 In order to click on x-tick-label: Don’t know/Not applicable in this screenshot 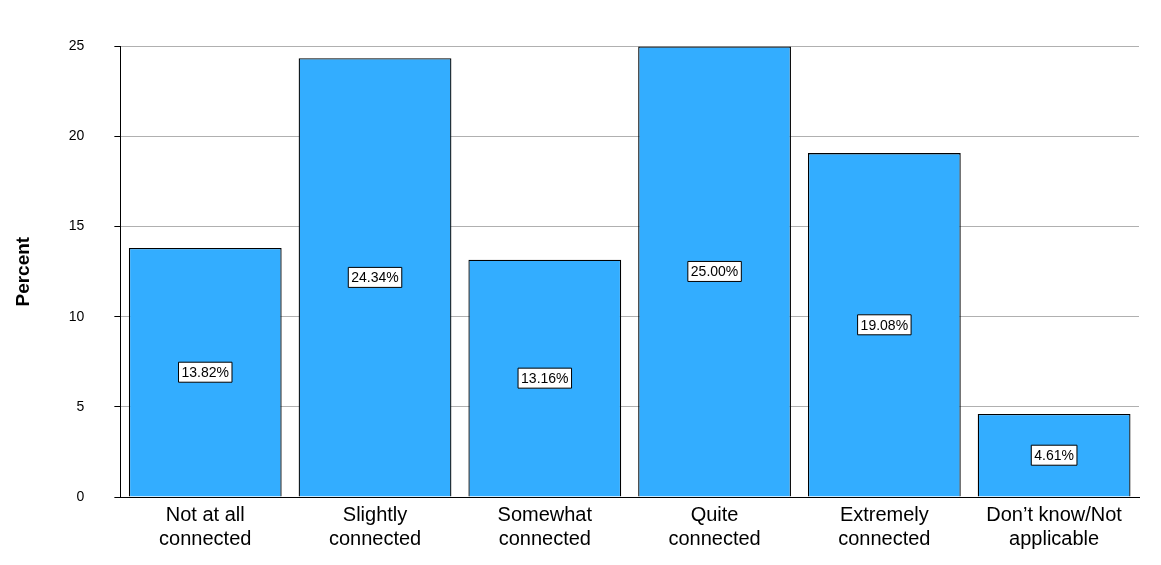, I will do `click(1054, 525)`.